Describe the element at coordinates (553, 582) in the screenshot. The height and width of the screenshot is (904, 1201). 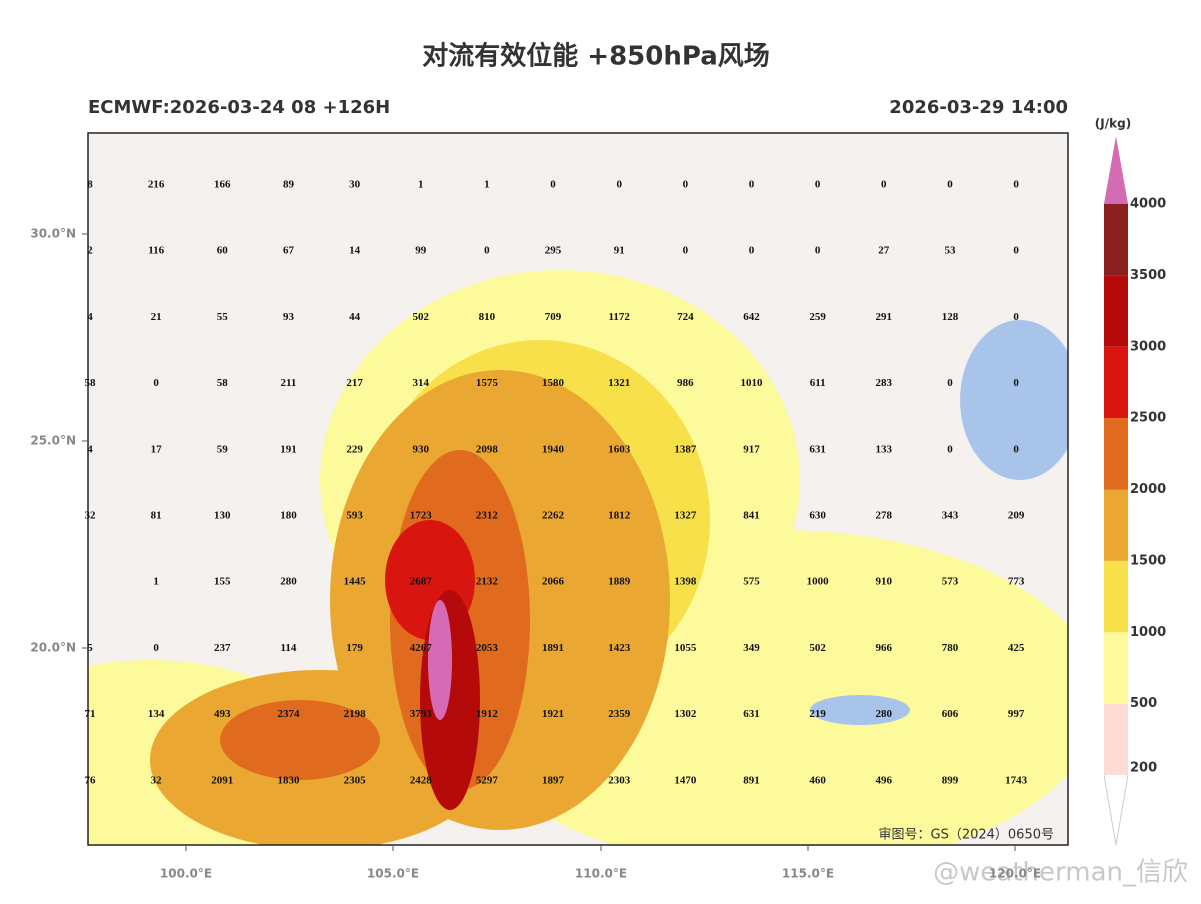
I see `cape-value: 2066` at that location.